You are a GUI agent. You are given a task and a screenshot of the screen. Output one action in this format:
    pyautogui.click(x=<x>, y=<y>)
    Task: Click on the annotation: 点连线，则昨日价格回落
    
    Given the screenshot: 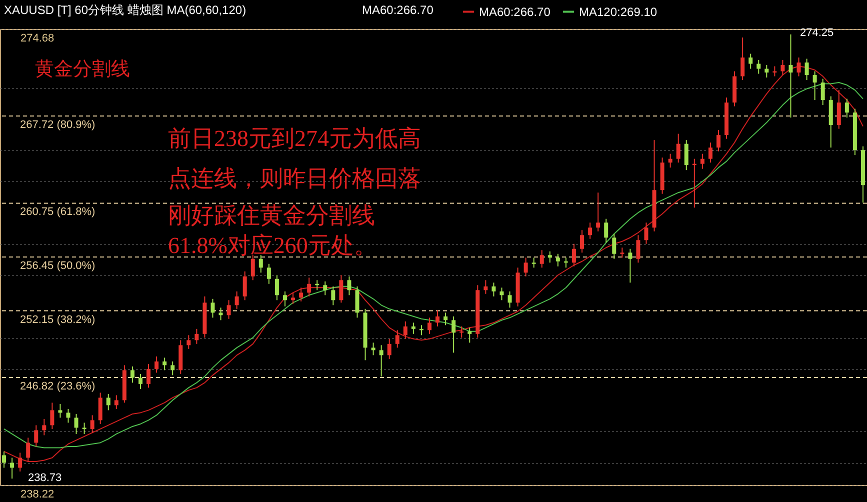 What is the action you would take?
    pyautogui.click(x=294, y=178)
    